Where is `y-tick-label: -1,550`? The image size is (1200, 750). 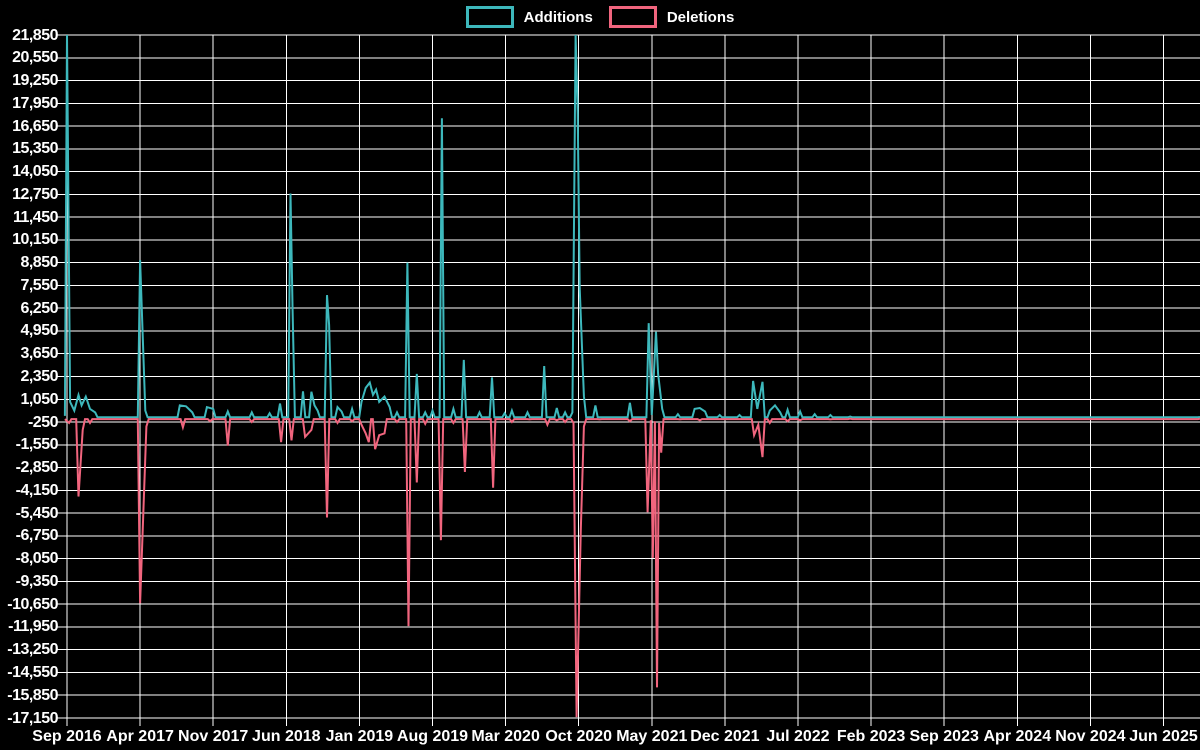 y-tick-label: -1,550 is located at coordinates (37, 445).